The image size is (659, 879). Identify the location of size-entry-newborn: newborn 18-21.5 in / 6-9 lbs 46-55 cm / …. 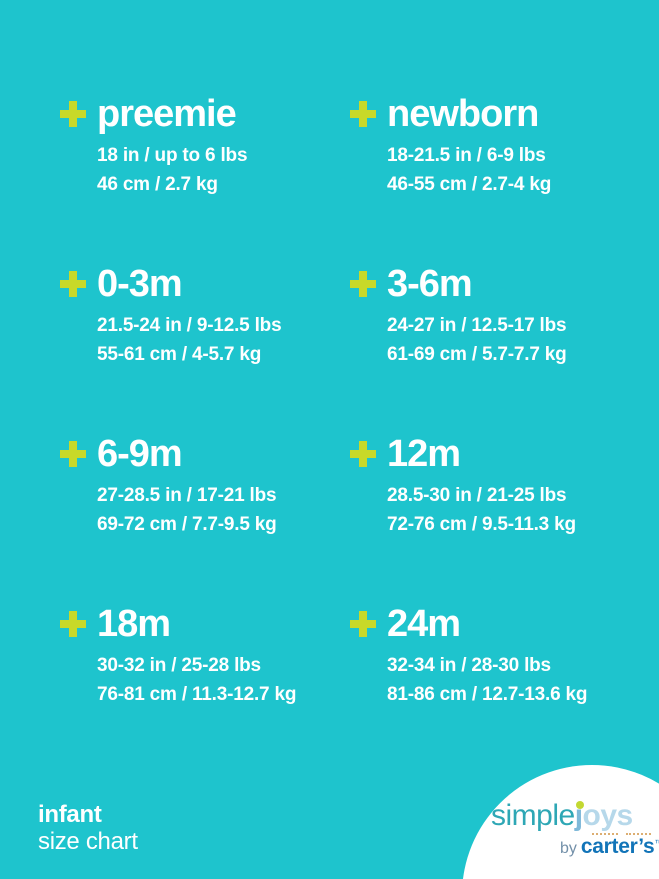
(495, 177).